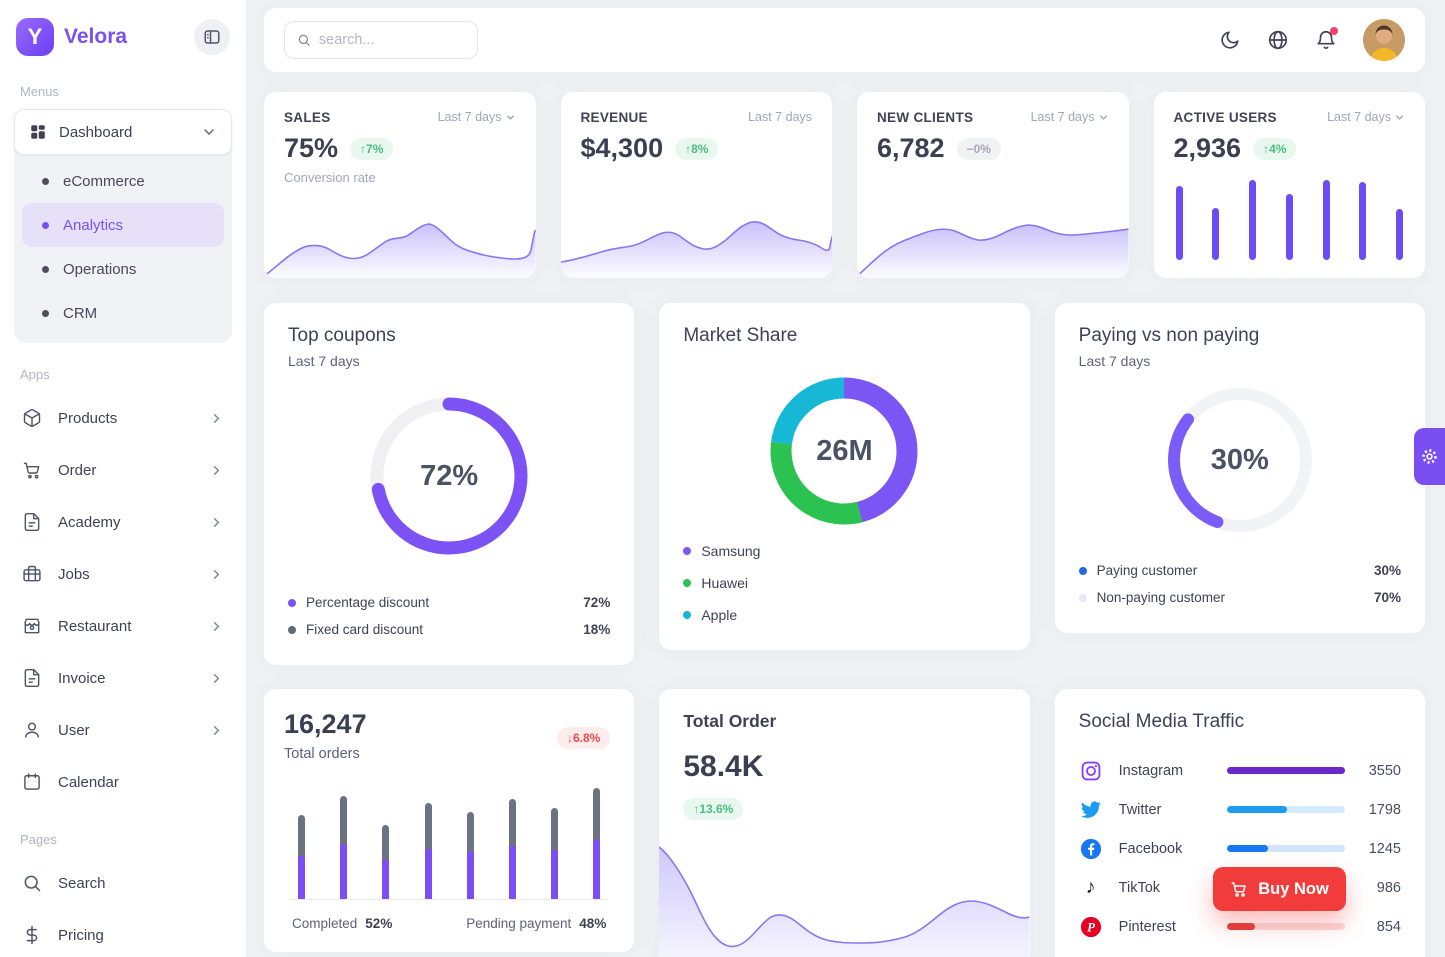 The width and height of the screenshot is (1445, 957). Describe the element at coordinates (1161, 721) in the screenshot. I see `panel-title: Social Media Traffic` at that location.